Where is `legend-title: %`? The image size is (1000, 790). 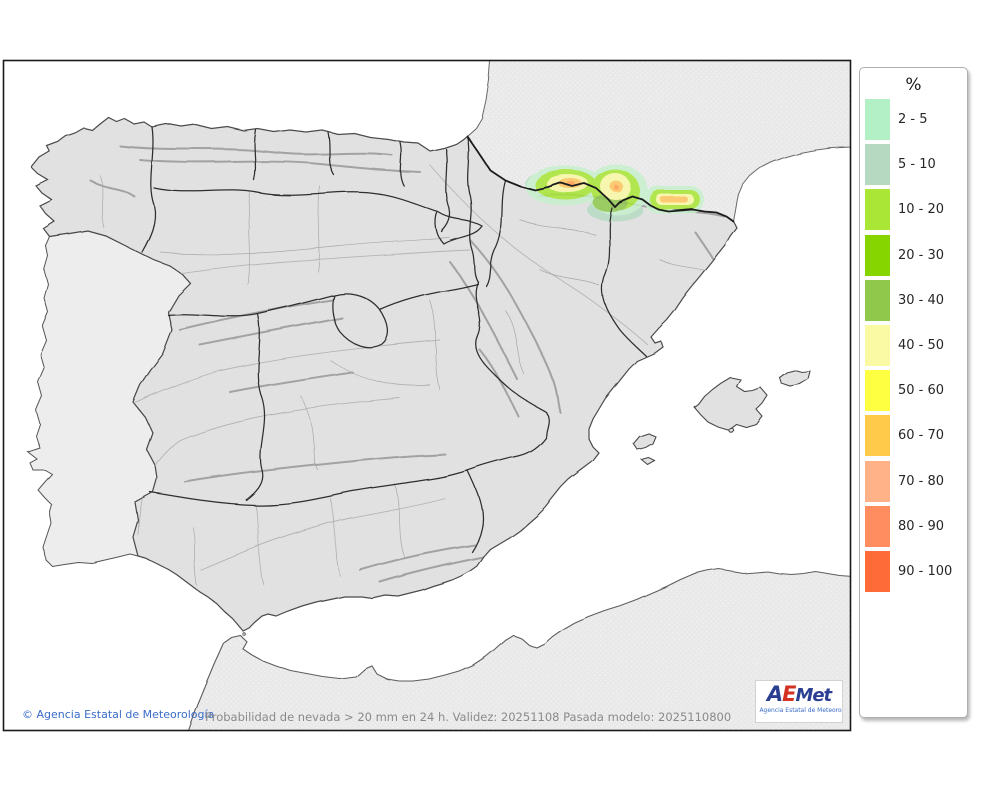 legend-title: % is located at coordinates (913, 85).